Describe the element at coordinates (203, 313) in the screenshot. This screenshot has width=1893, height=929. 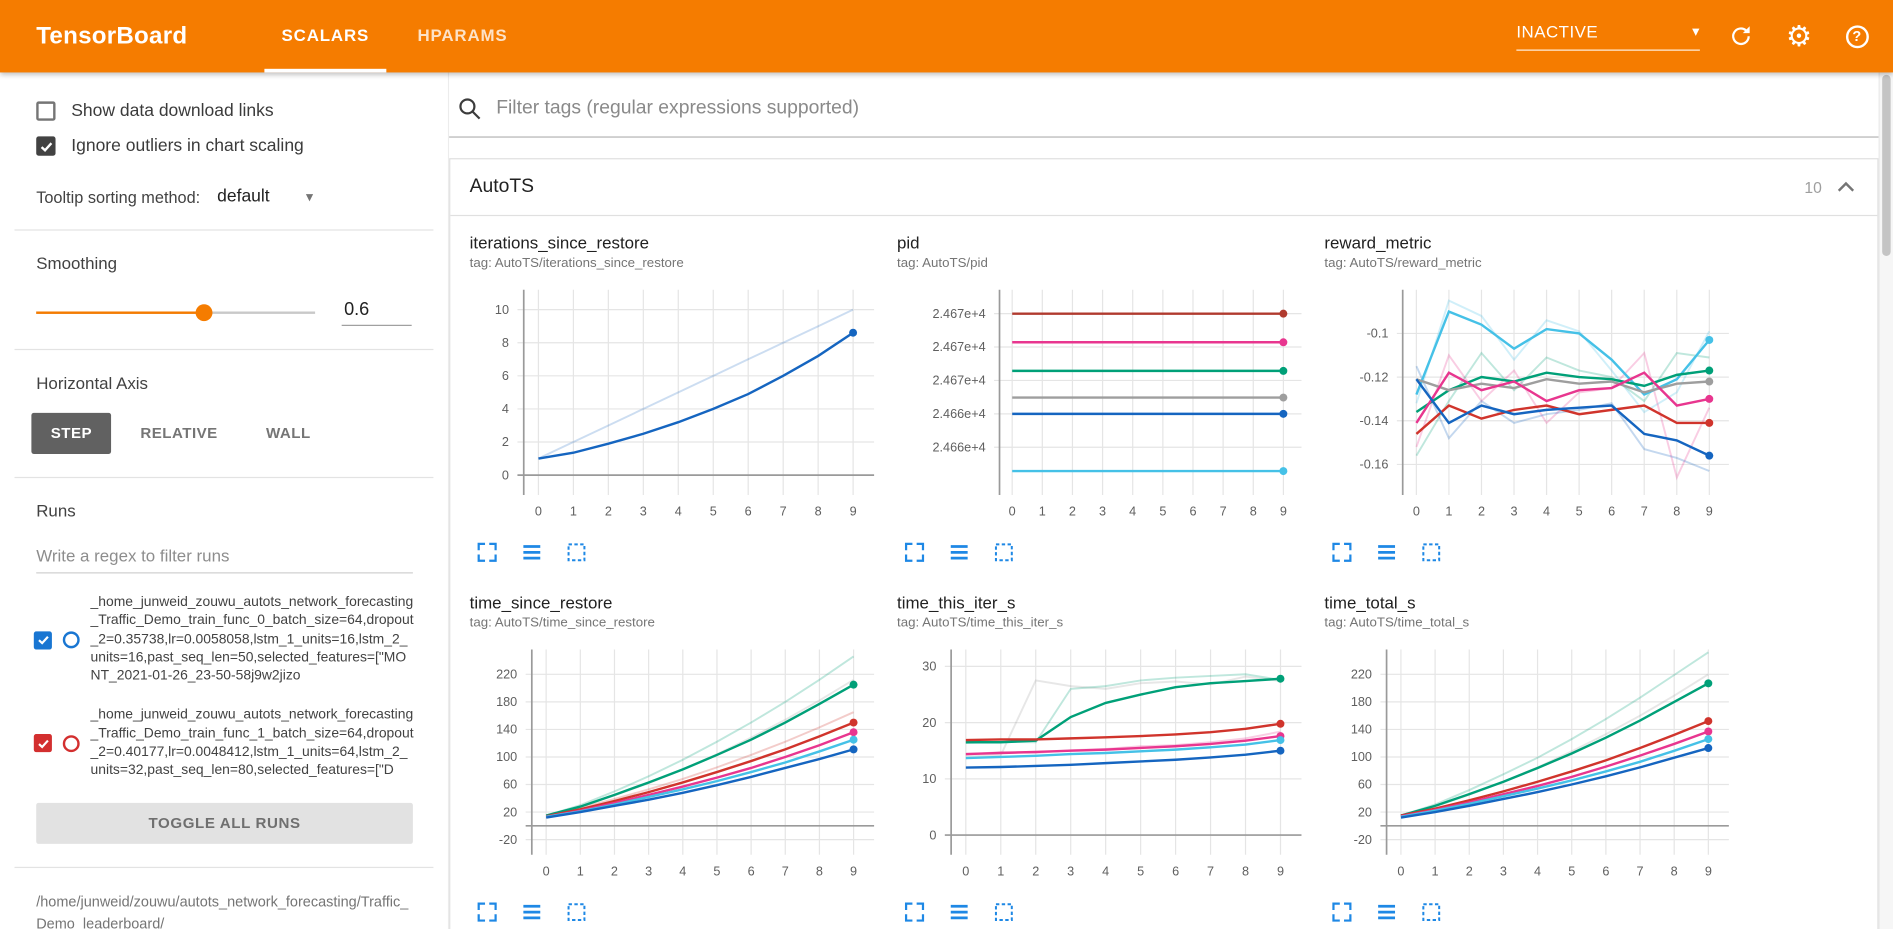
I see `slider-thumb` at that location.